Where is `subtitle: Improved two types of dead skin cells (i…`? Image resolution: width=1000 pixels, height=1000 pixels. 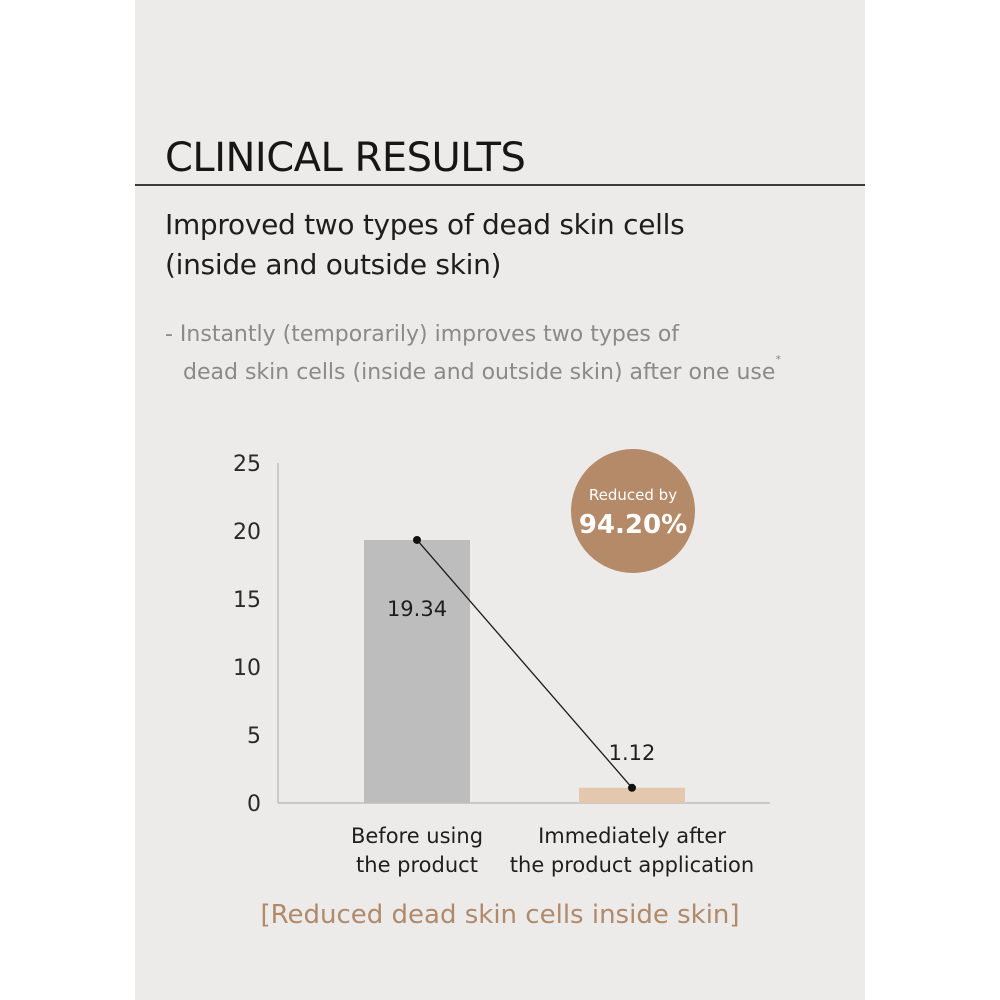
subtitle: Improved two types of dead skin cells (i… is located at coordinates (425, 245).